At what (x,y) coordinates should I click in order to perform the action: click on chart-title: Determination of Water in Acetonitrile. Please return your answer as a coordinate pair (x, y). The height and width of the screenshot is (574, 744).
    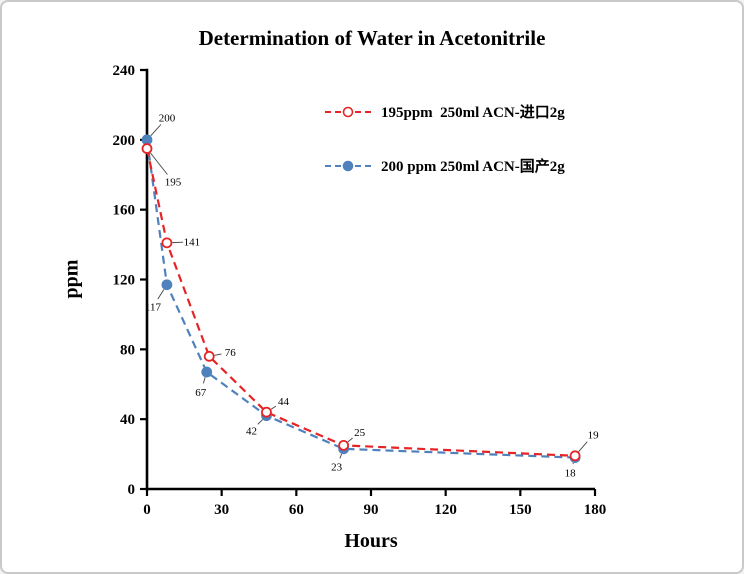
    Looking at the image, I should click on (372, 38).